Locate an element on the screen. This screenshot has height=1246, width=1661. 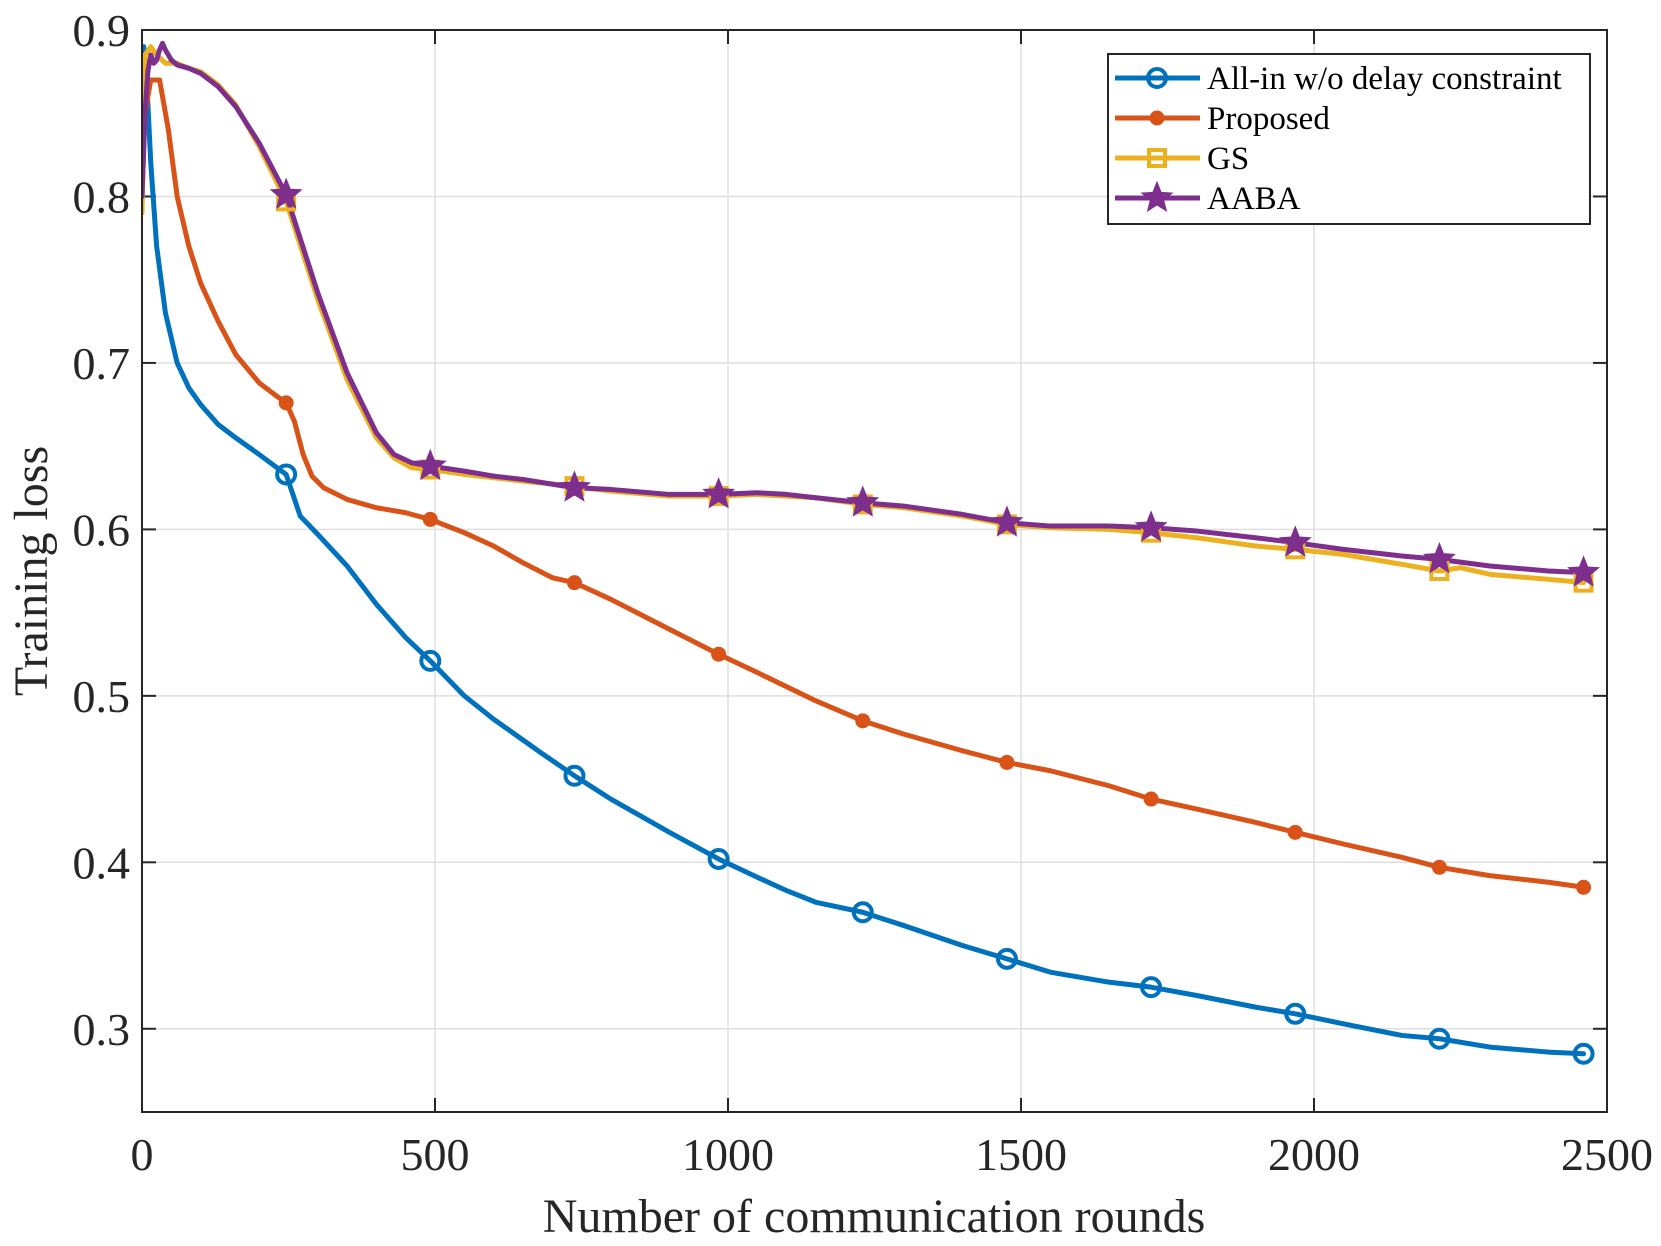
y-tick-label: 0.5 is located at coordinates (102, 696).